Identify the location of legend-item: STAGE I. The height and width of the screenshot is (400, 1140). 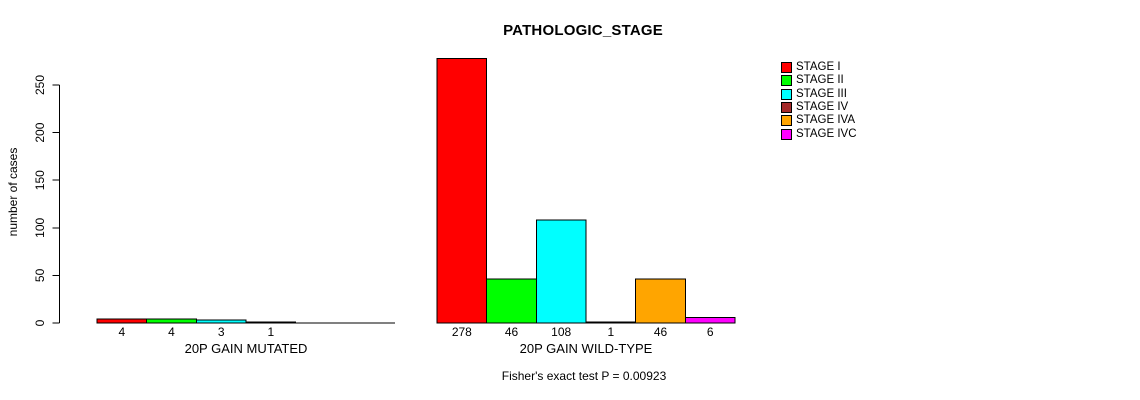
(819, 67).